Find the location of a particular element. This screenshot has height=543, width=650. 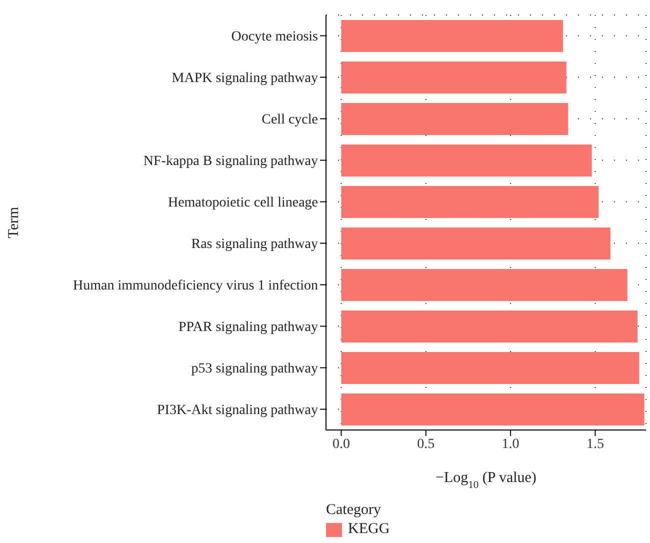

y-tick-label: Hematopoietic cell lineage is located at coordinates (243, 203).